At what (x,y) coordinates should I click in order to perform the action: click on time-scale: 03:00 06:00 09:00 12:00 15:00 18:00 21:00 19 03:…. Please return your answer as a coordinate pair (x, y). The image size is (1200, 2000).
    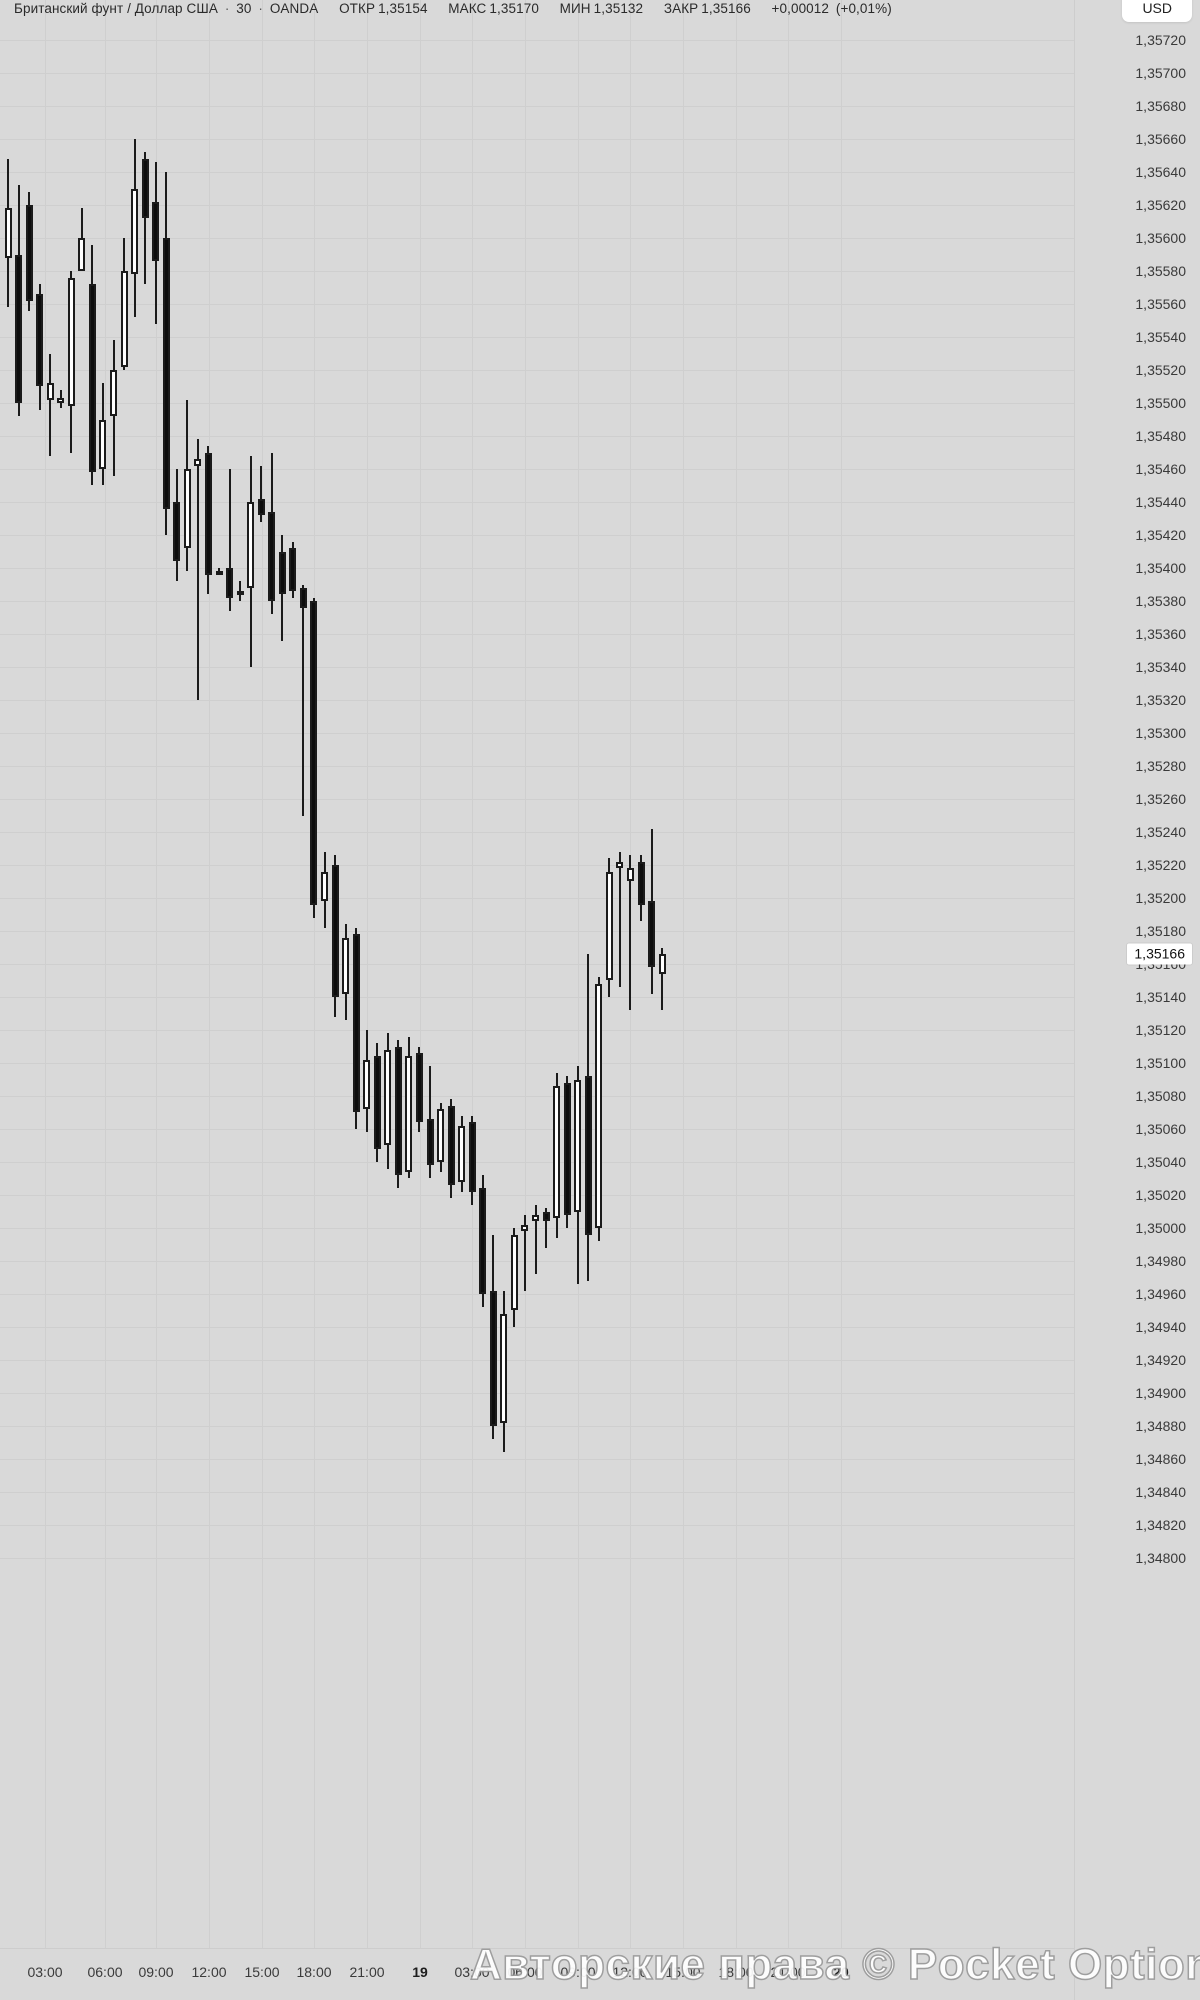
    Looking at the image, I should click on (537, 1974).